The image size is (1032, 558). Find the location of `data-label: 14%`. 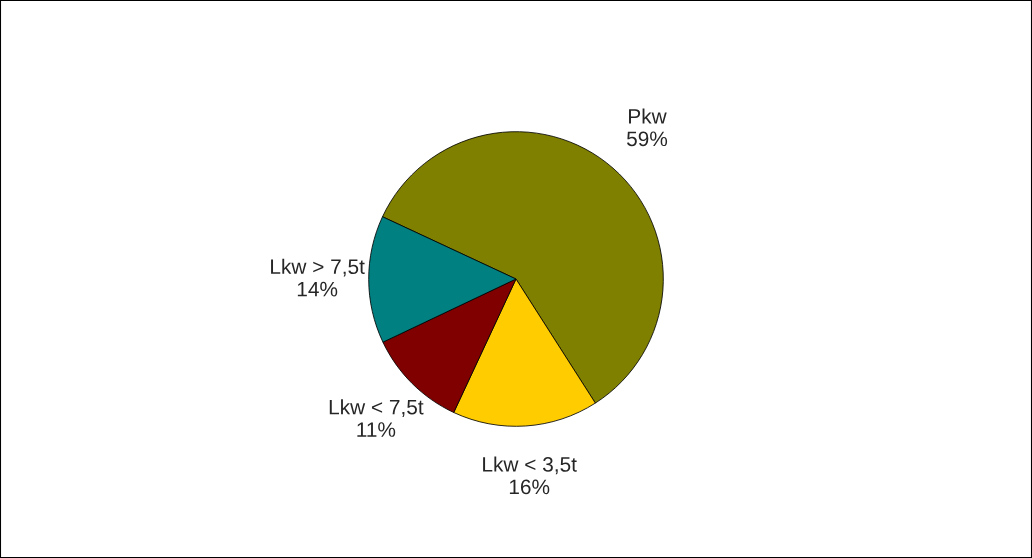

data-label: 14% is located at coordinates (317, 289).